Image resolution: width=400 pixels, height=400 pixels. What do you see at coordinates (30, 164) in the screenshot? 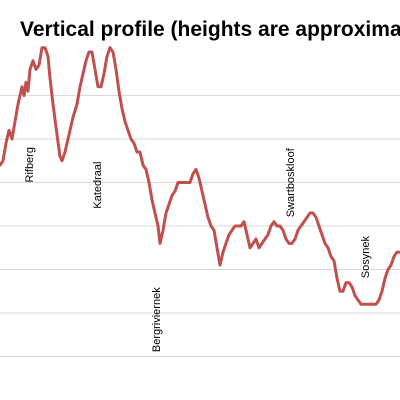
I see `place-label-rifberg: Rifberg` at bounding box center [30, 164].